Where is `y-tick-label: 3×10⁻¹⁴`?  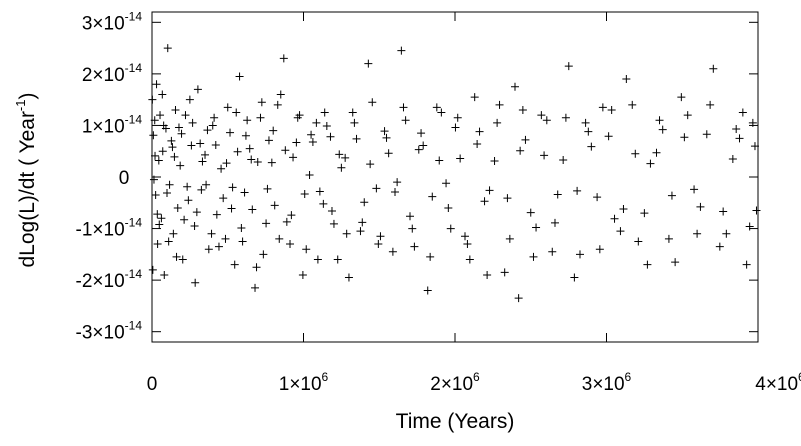
y-tick-label: 3×10⁻¹⁴ is located at coordinates (112, 21).